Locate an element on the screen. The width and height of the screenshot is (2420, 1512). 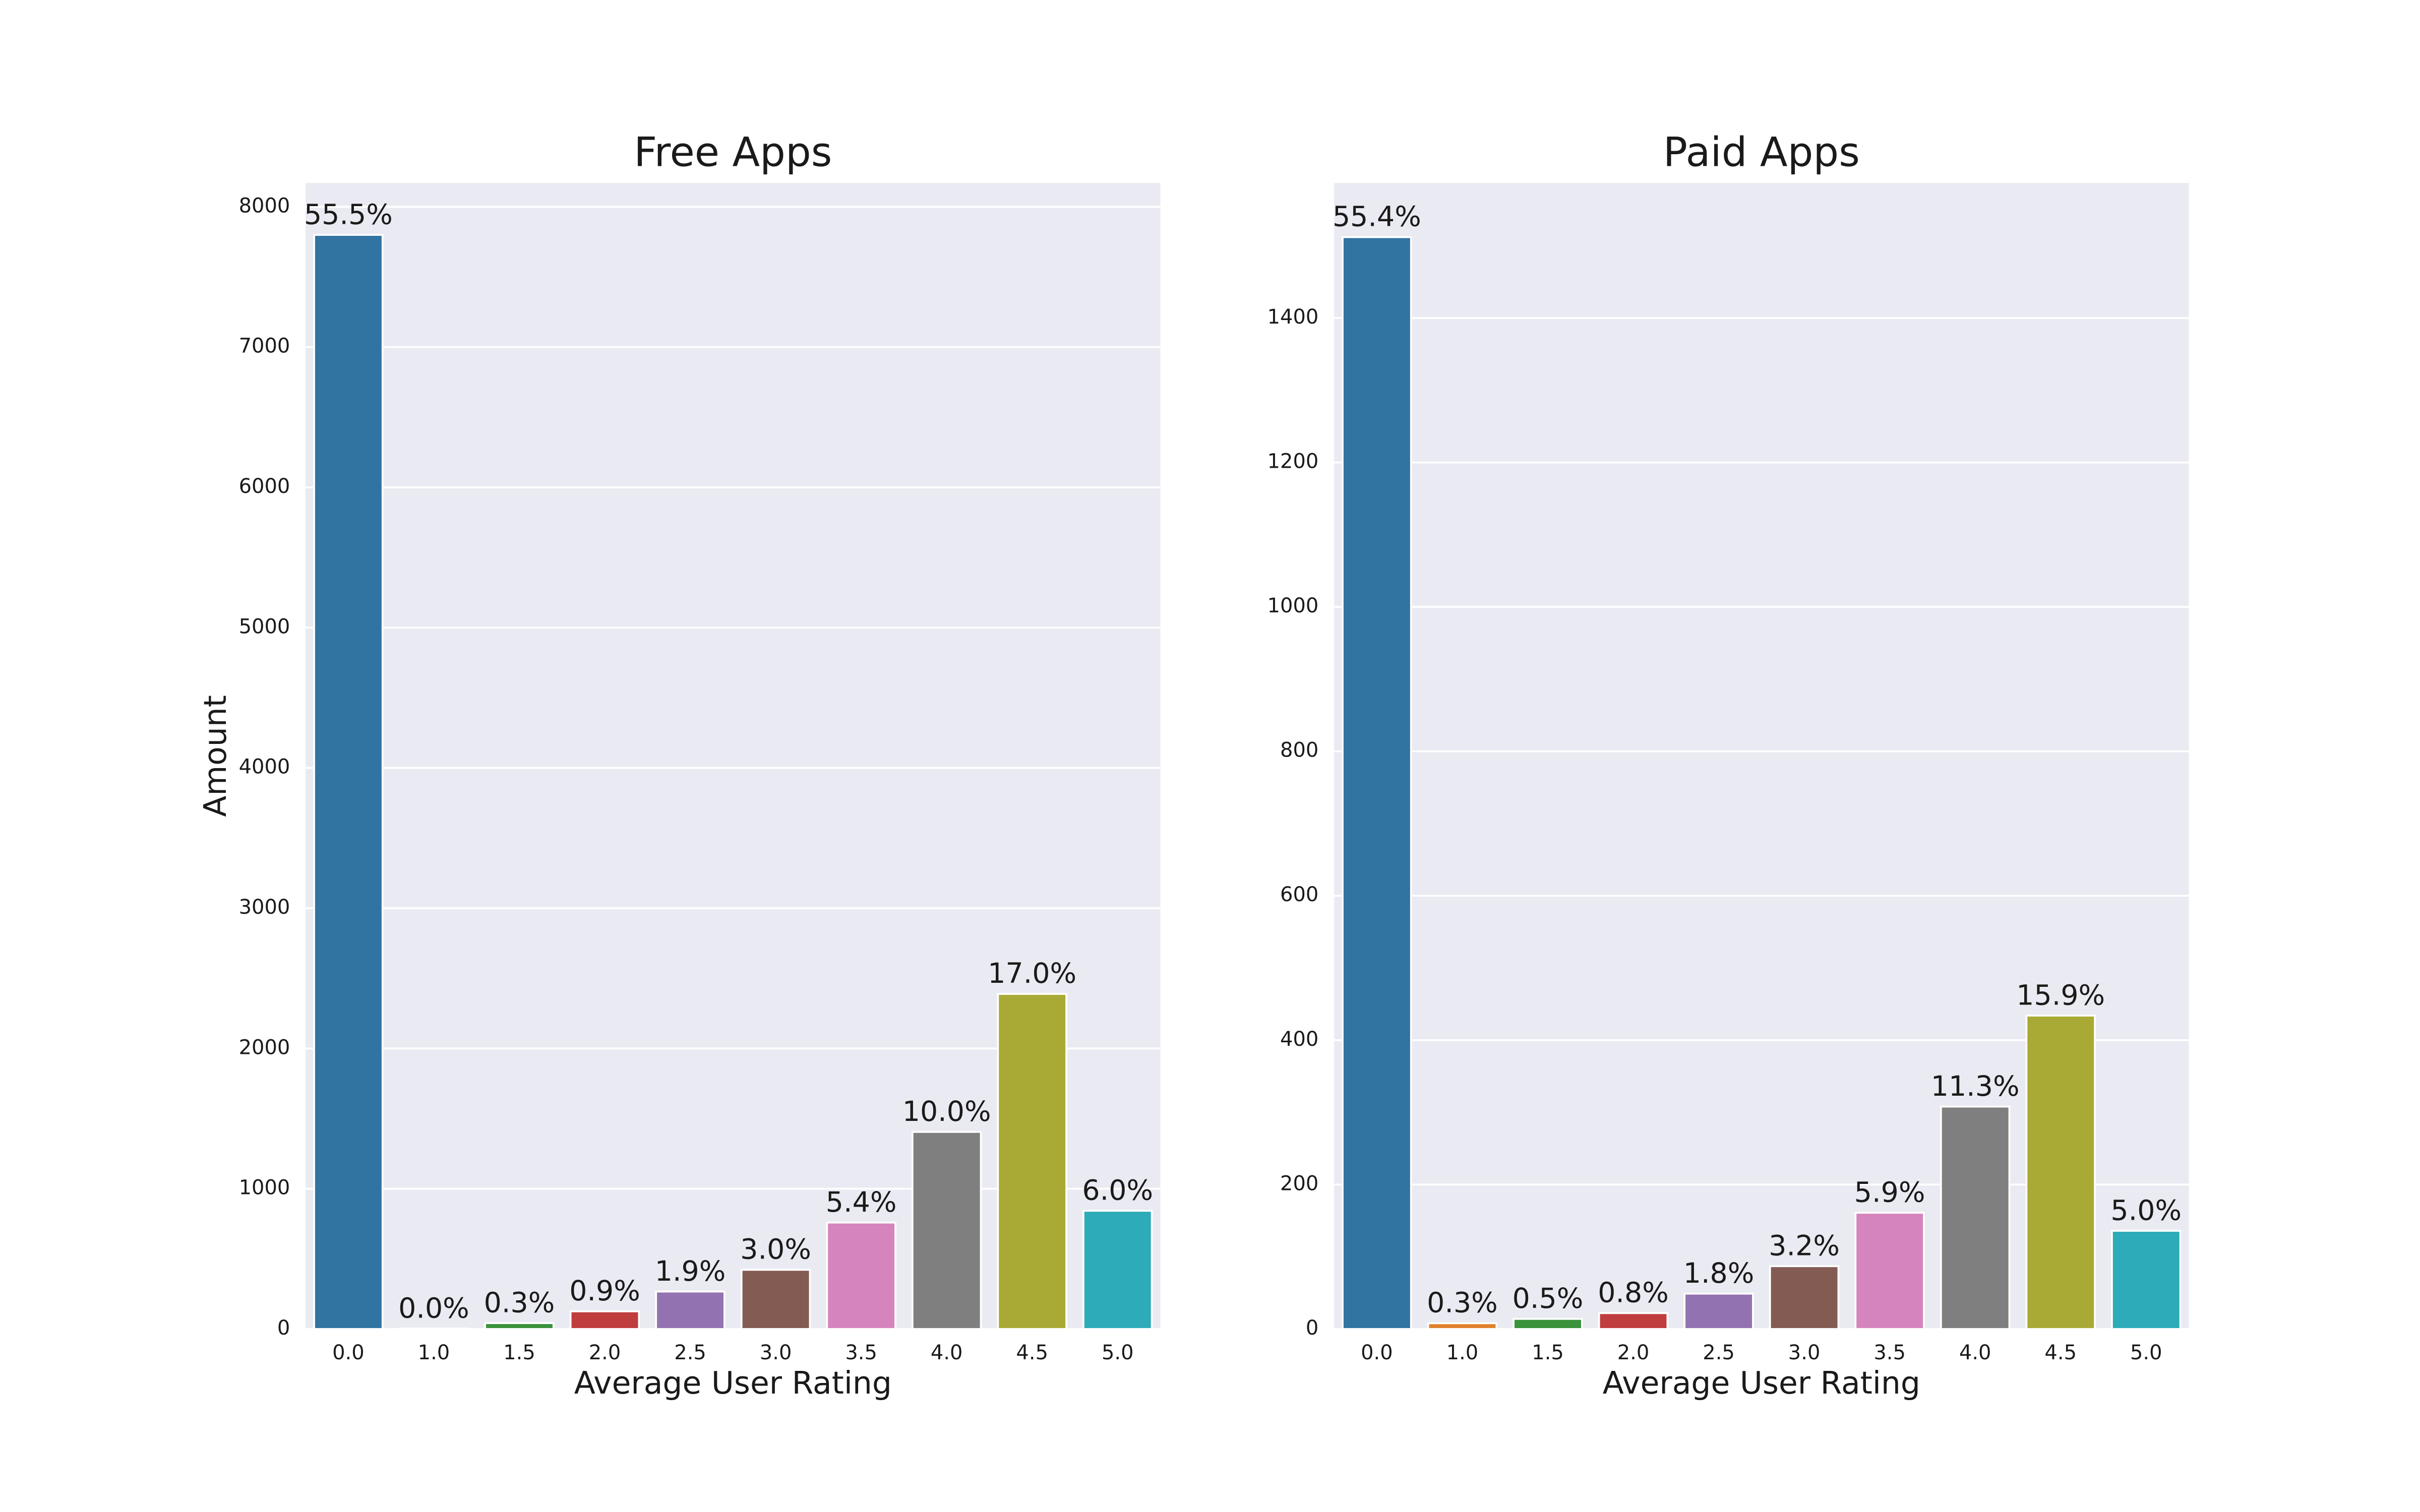
bar-label: 5.9% is located at coordinates (1889, 1192).